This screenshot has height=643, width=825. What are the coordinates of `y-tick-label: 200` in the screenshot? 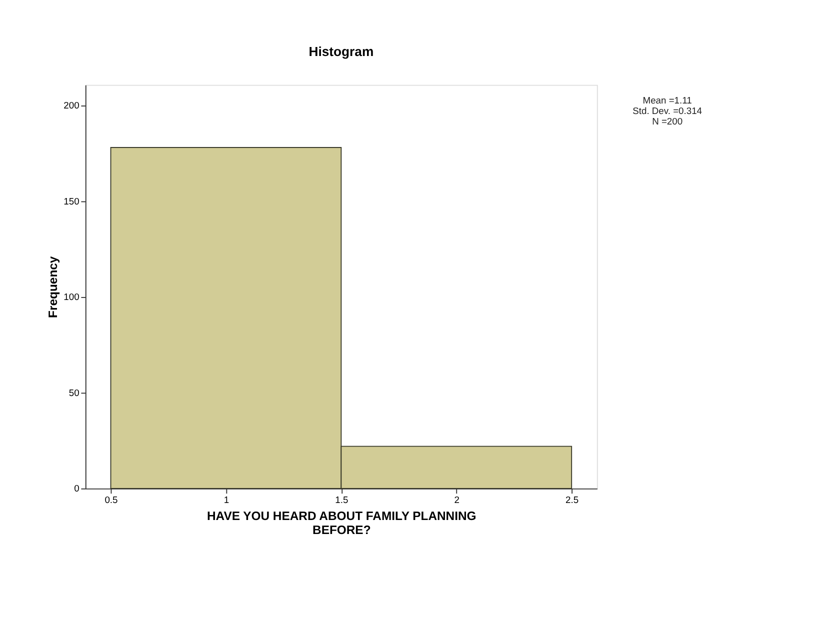 It's located at (72, 105).